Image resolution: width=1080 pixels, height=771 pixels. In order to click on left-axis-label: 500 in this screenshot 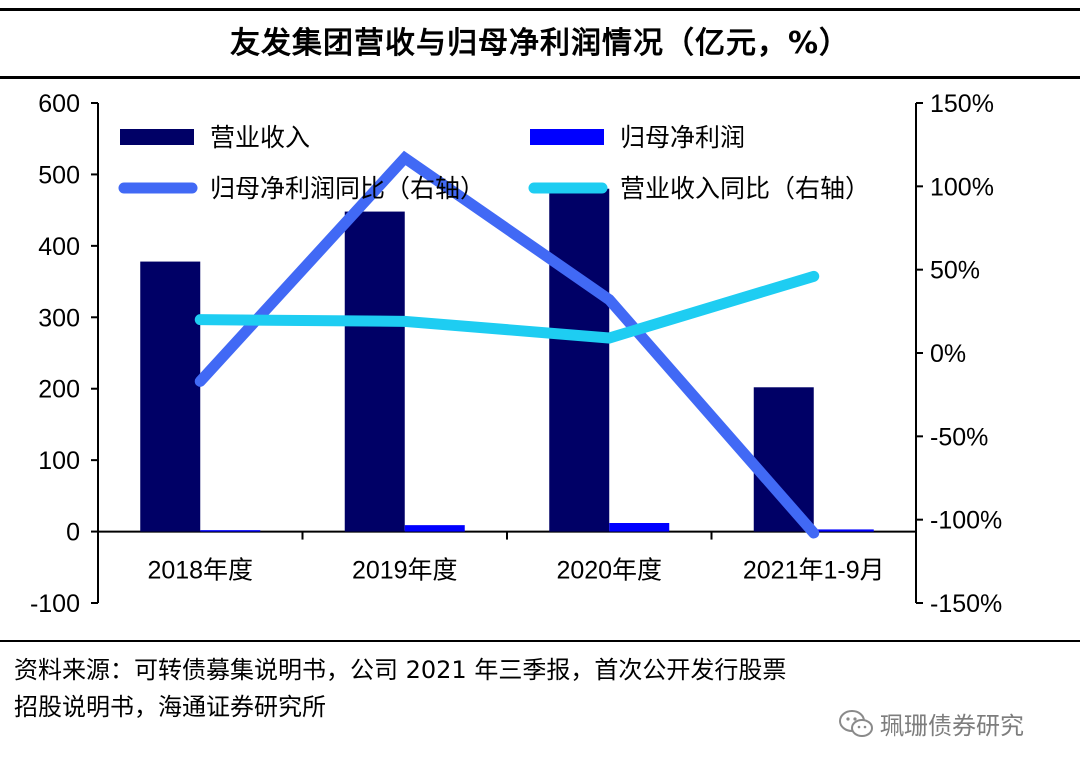, I will do `click(59, 175)`.